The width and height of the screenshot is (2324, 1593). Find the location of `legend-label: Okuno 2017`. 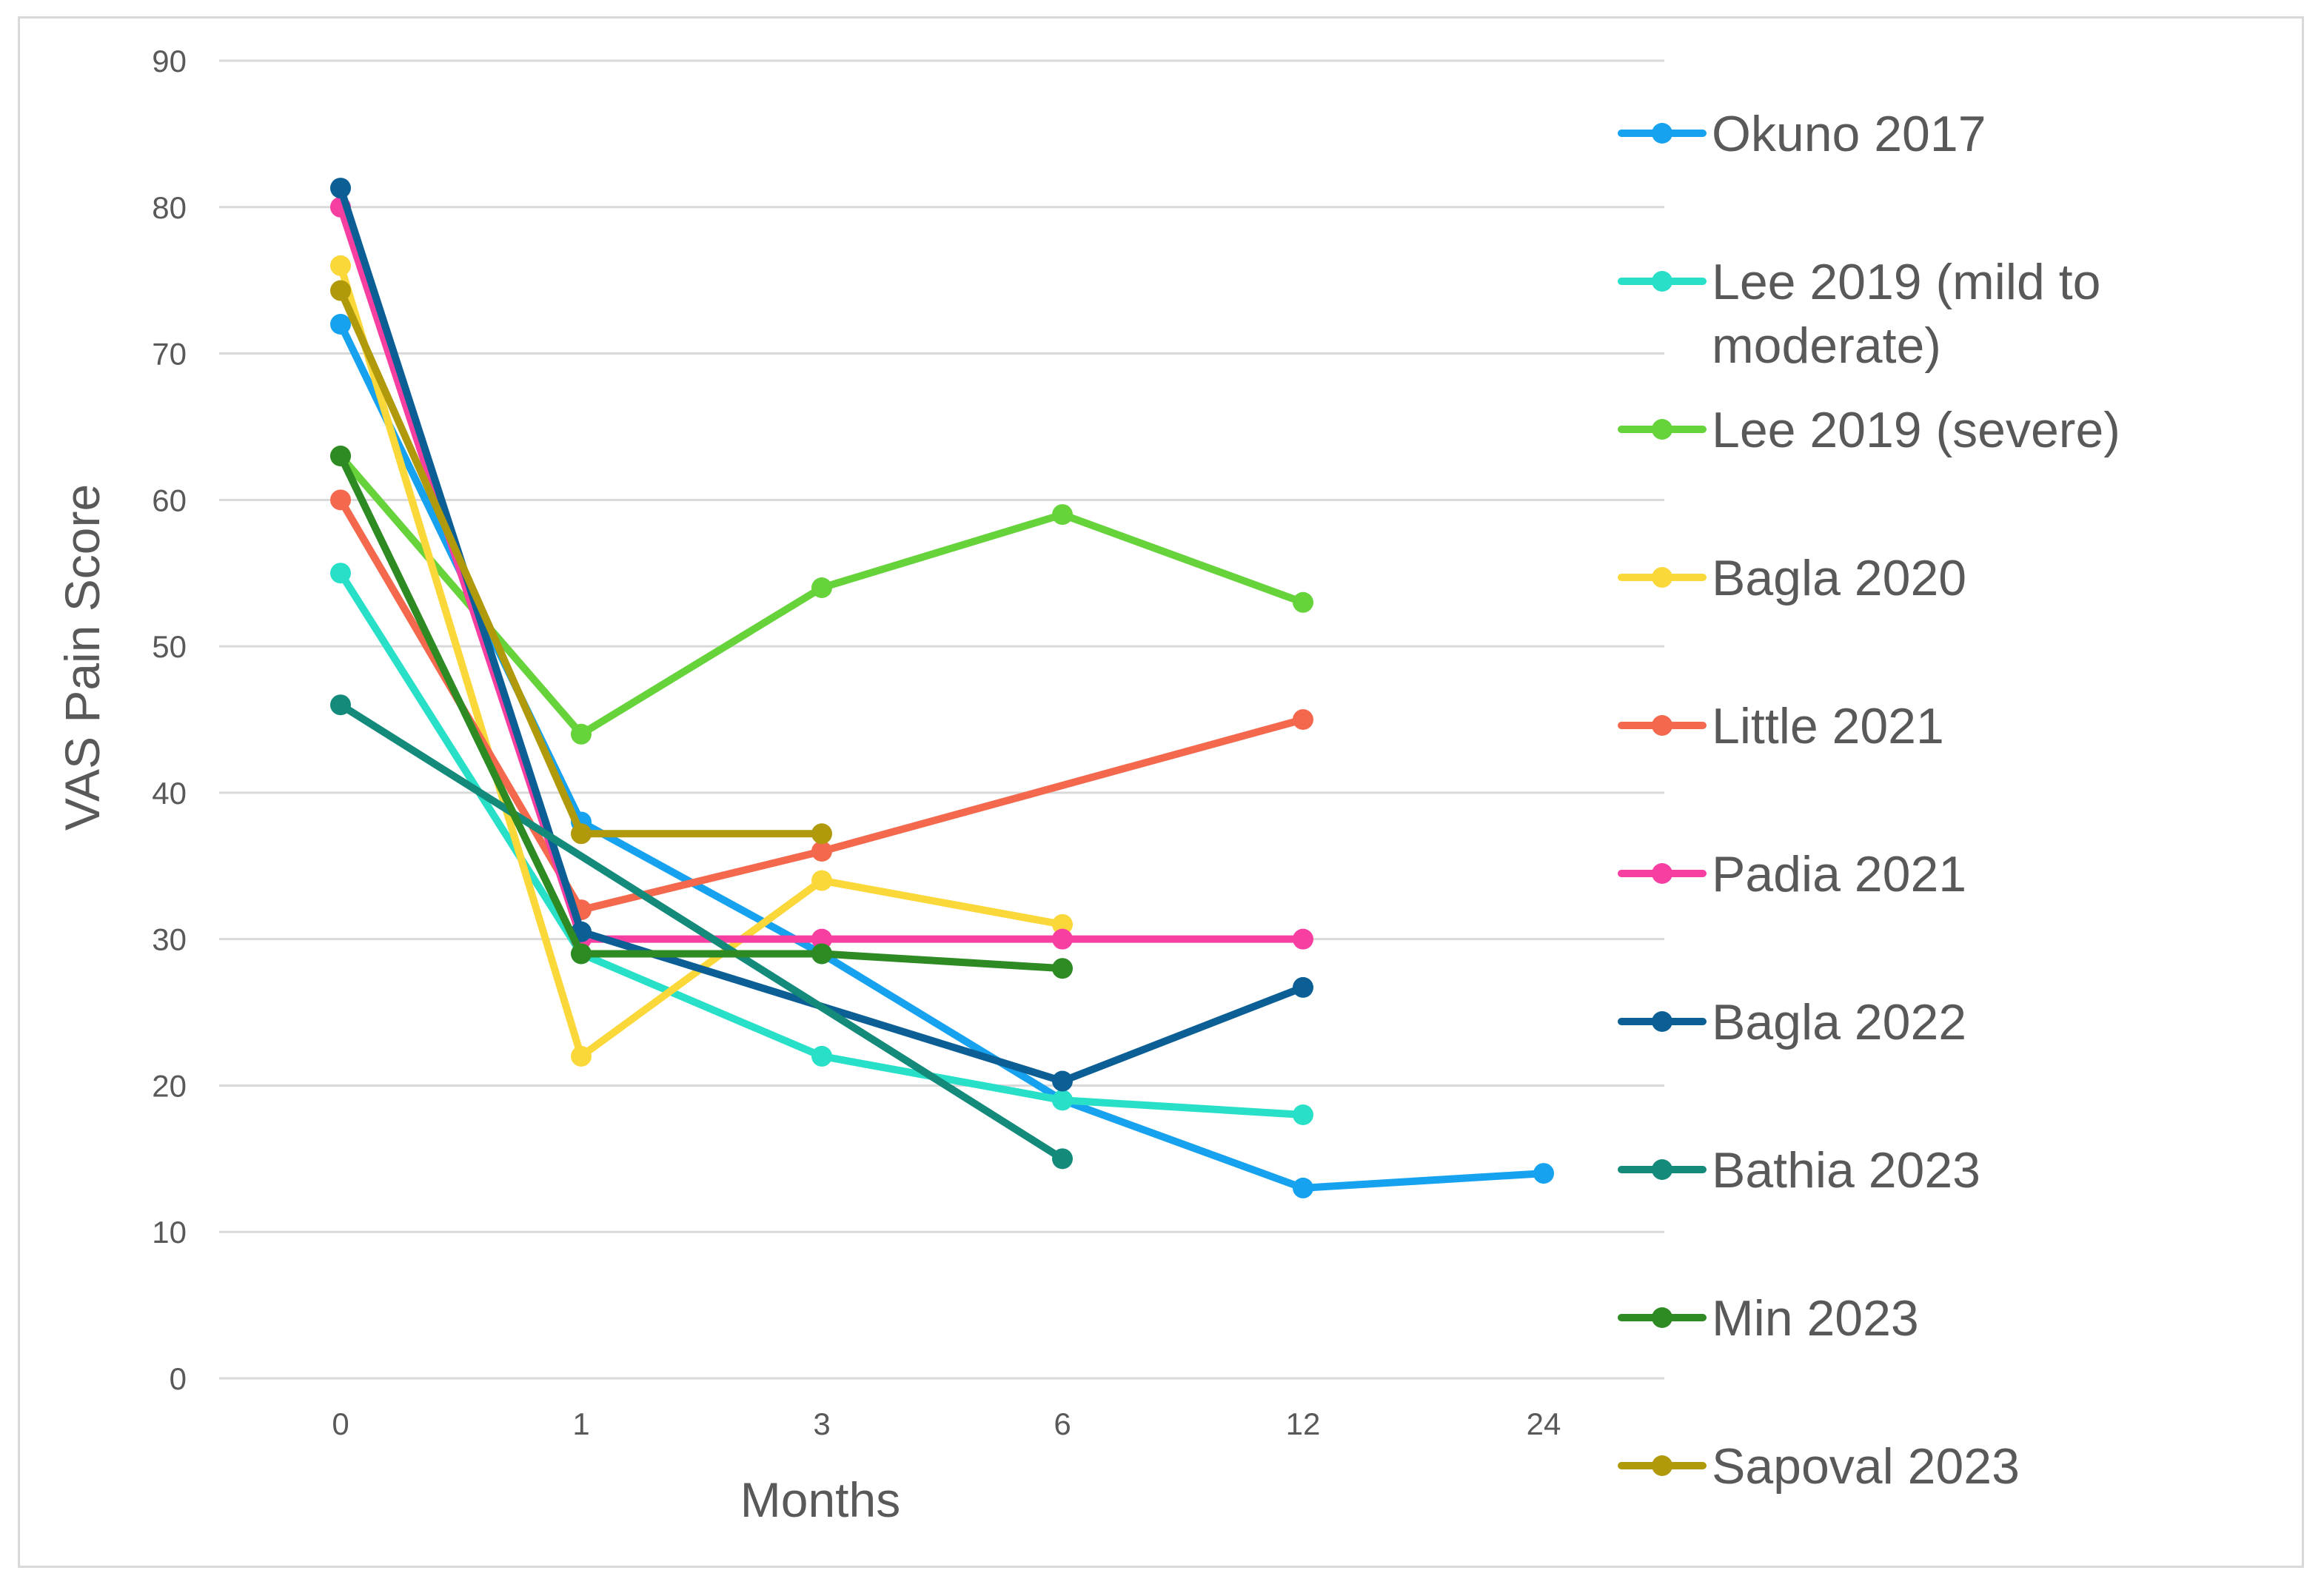

legend-label: Okuno 2017 is located at coordinates (1849, 134).